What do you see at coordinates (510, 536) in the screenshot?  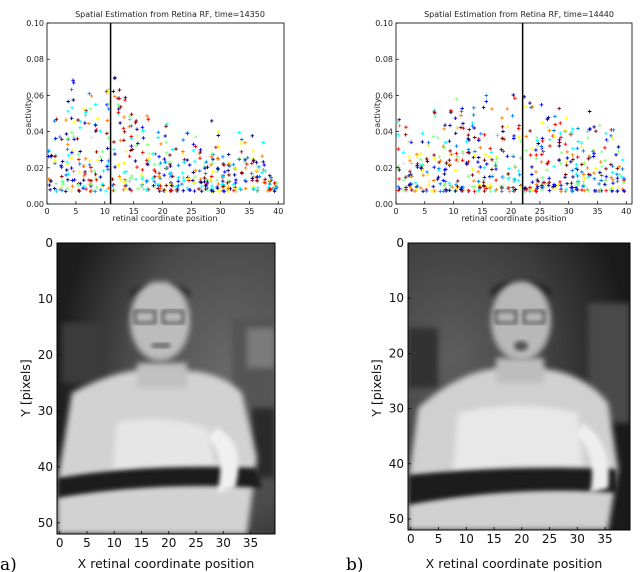 I see `x-axis-ticks: 0 5 10 15 20 25 30 35` at bounding box center [510, 536].